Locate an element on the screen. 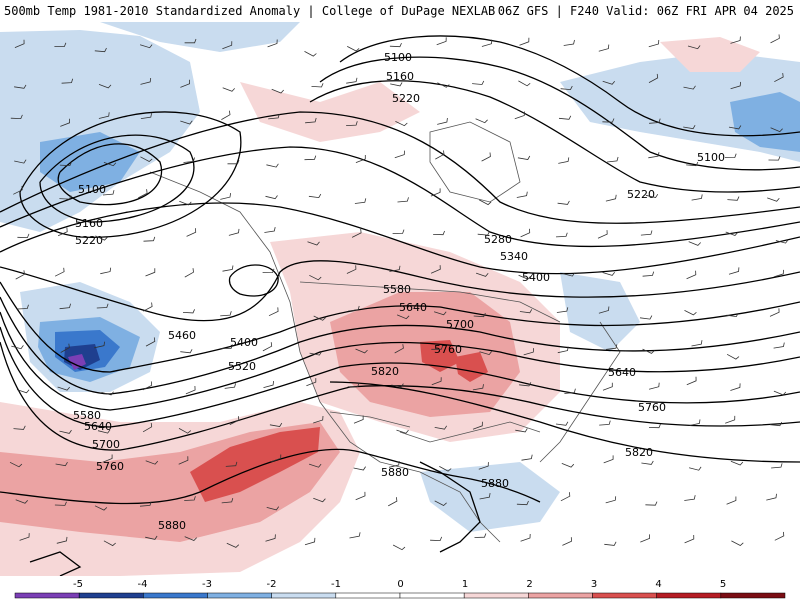  gulf-coast is located at coordinates (470, 432).